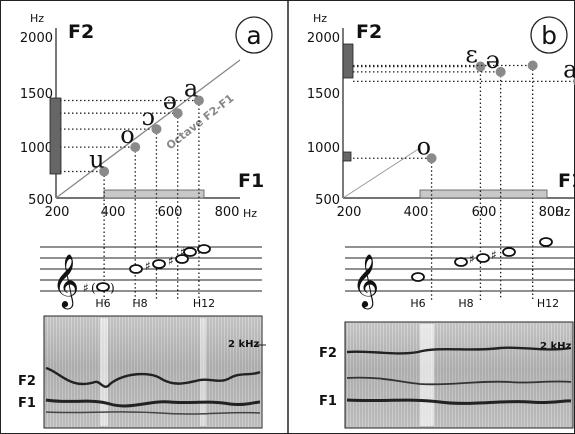 The height and width of the screenshot is (434, 575). Describe the element at coordinates (381, 173) in the screenshot. I see `panel-b-octave-line` at that location.